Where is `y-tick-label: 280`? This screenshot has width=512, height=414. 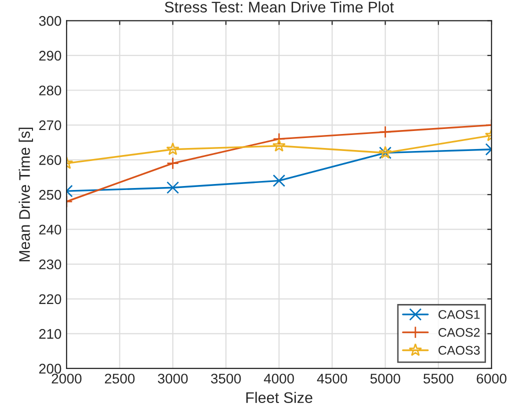 y-tick-label: 280 is located at coordinates (50, 91).